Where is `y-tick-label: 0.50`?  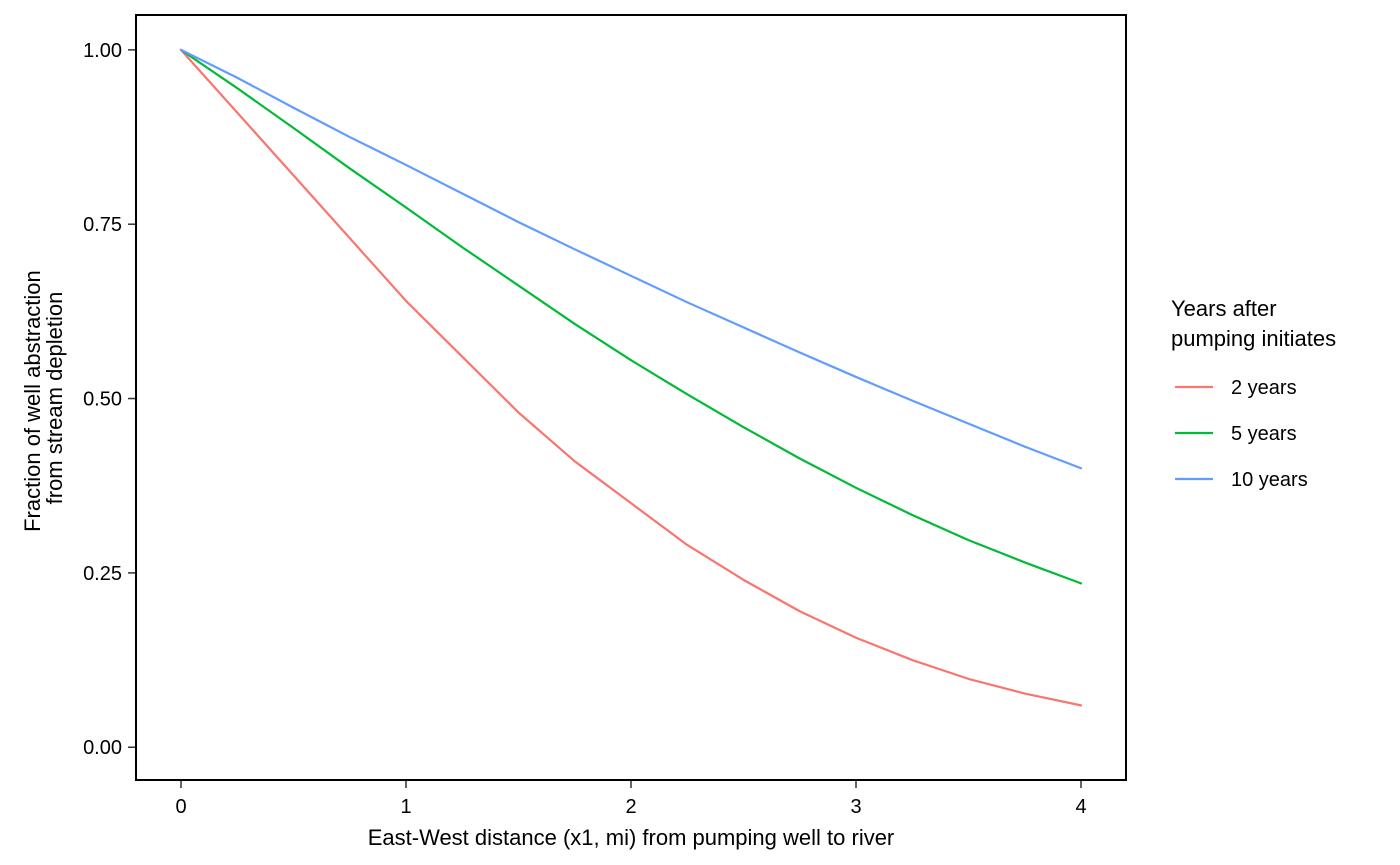 y-tick-label: 0.50 is located at coordinates (102, 400).